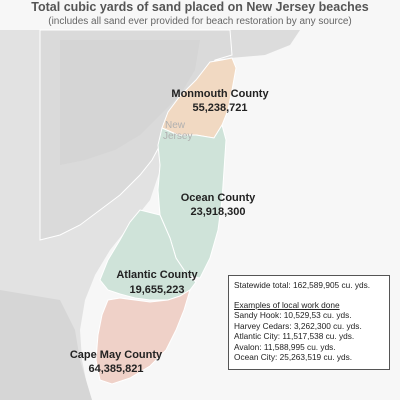 The width and height of the screenshot is (400, 400). What do you see at coordinates (298, 325) in the screenshot?
I see `example-row: Harvey Cedars: 3,262,300 cu. yds.` at bounding box center [298, 325].